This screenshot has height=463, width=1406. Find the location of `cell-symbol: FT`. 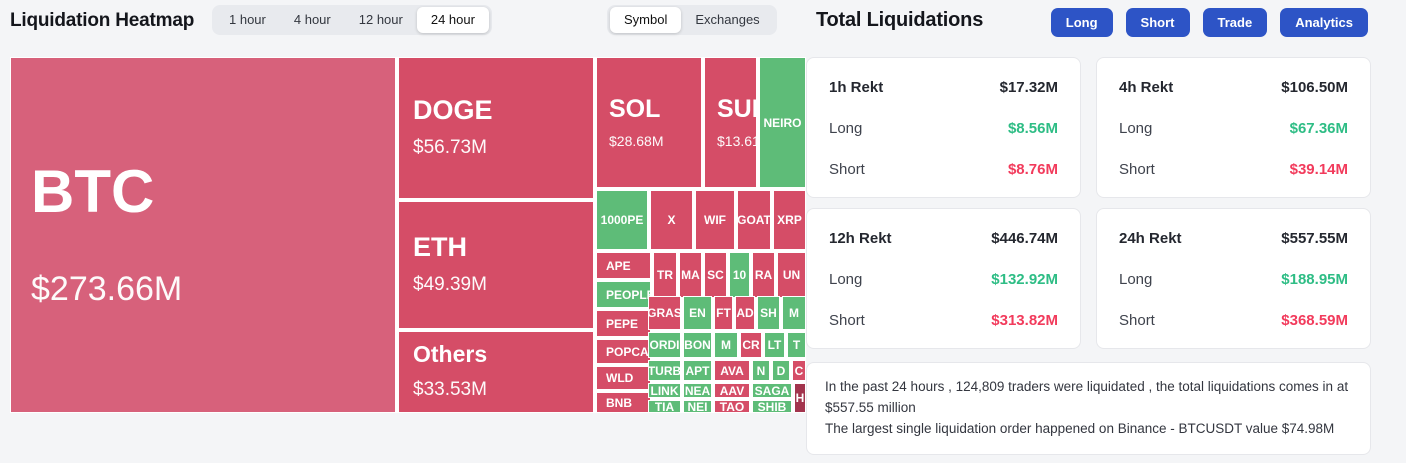

cell-symbol: FT is located at coordinates (723, 313).